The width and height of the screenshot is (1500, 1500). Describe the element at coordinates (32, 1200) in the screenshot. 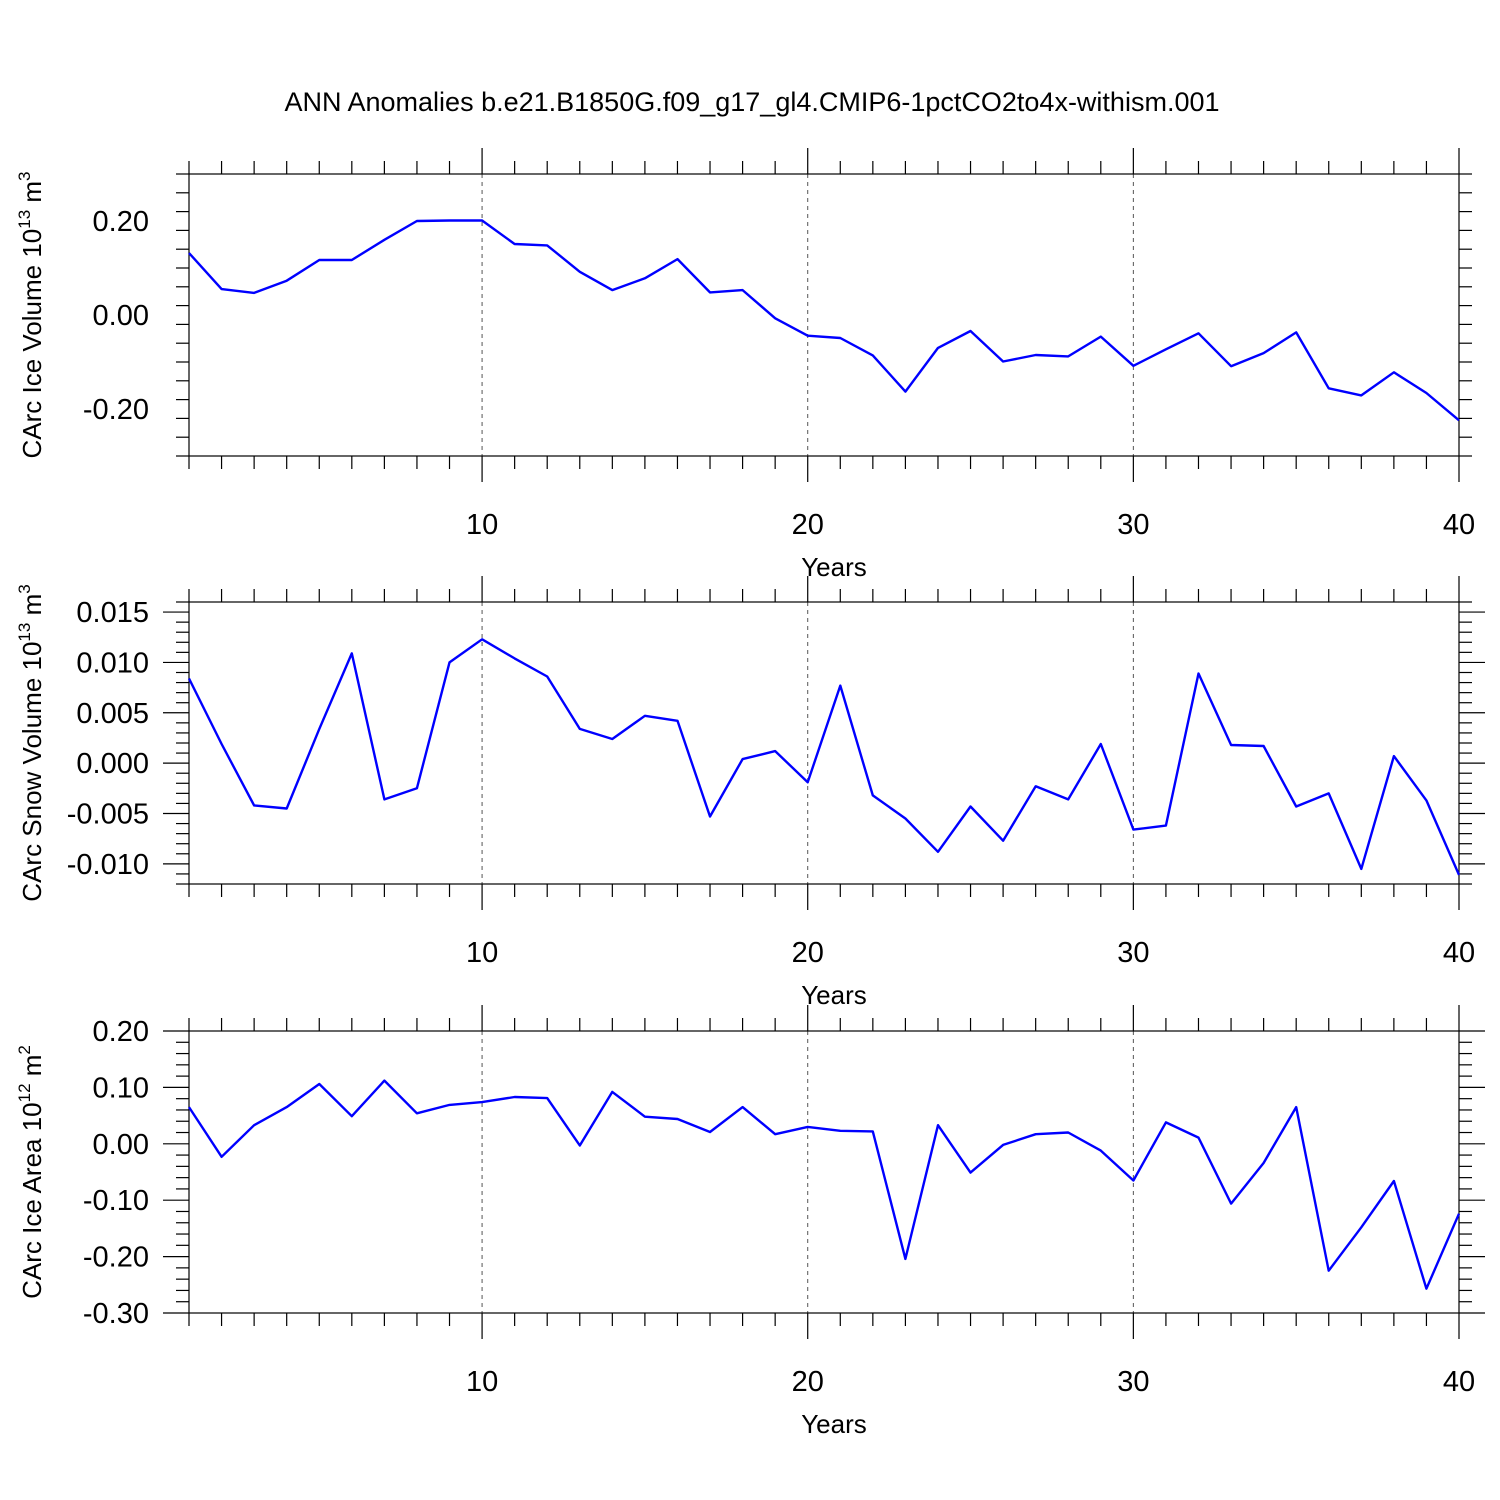

I see `y-axis-label-text: CArc Ice Area 10` at that location.